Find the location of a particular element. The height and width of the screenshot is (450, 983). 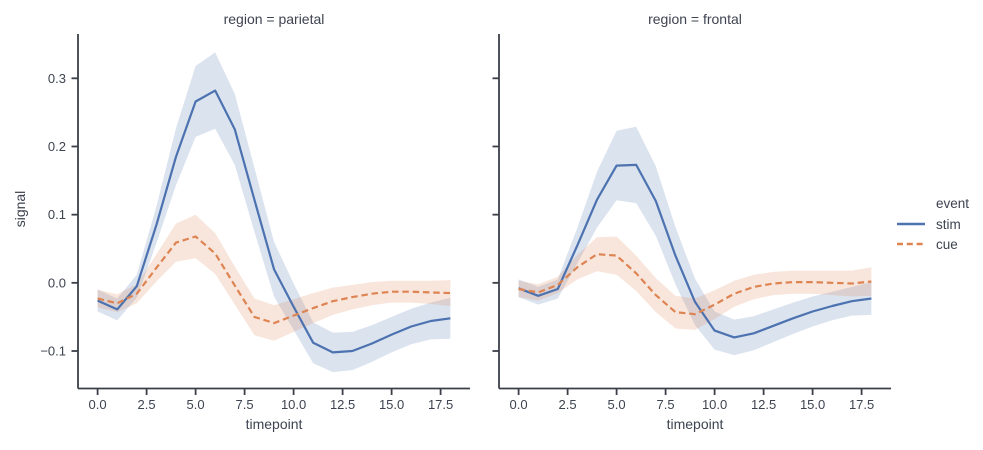

cue-line-swatch-icon is located at coordinates (911, 244).